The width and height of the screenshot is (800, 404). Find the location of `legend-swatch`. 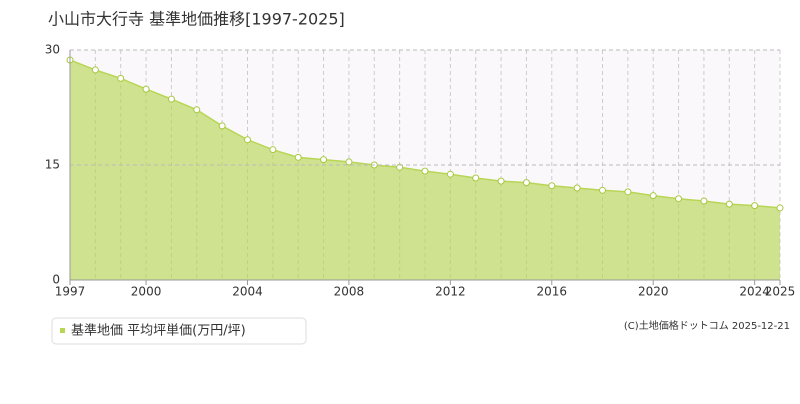

legend-swatch is located at coordinates (62, 330).